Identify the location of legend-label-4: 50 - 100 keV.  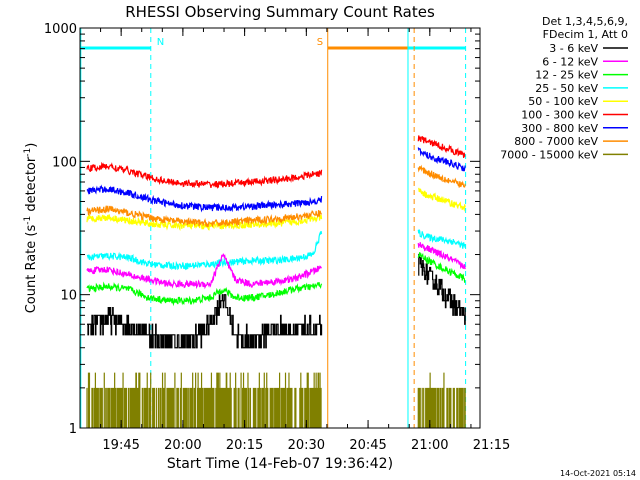
(563, 101).